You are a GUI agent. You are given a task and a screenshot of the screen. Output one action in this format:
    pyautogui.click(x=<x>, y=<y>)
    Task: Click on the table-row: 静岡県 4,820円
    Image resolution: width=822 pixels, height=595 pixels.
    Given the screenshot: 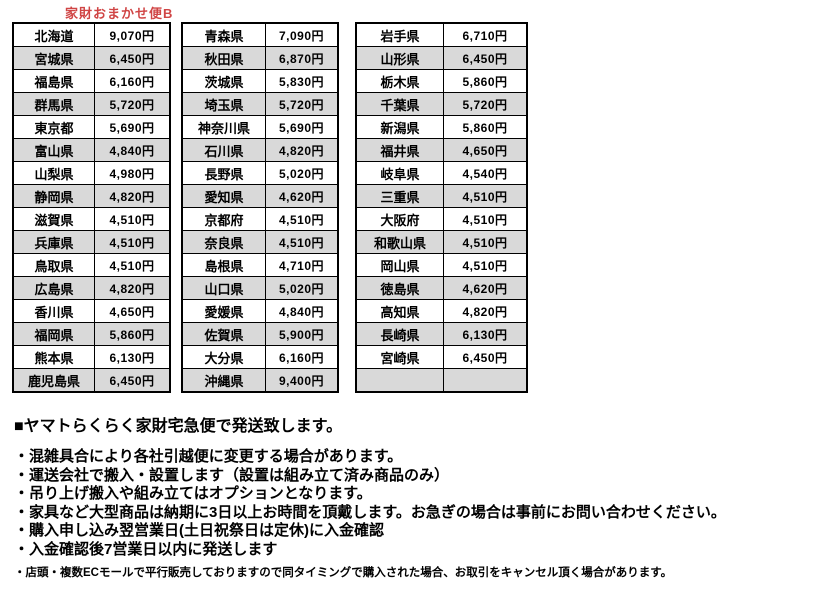 What is the action you would take?
    pyautogui.click(x=91, y=196)
    